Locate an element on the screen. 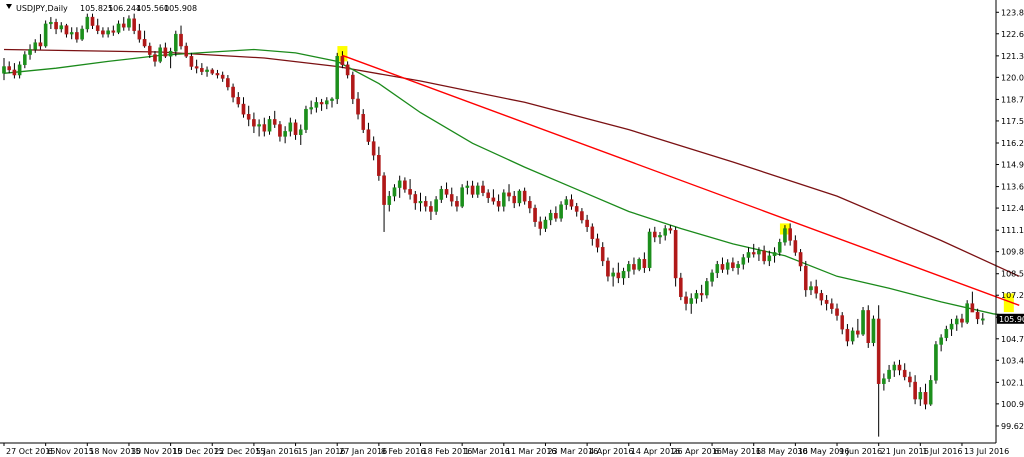  chart-title-ohlc-low: 105.560 is located at coordinates (152, 8).